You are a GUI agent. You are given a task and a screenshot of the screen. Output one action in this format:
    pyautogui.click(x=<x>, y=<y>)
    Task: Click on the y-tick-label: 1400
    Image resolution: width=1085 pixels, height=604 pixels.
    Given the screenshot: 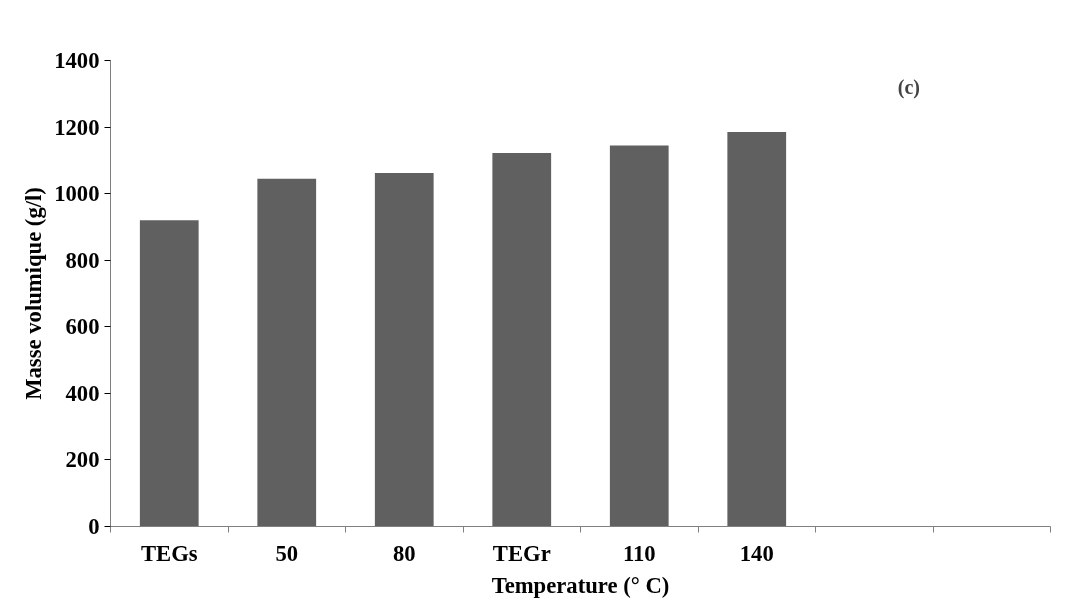 What is the action you would take?
    pyautogui.click(x=77, y=60)
    